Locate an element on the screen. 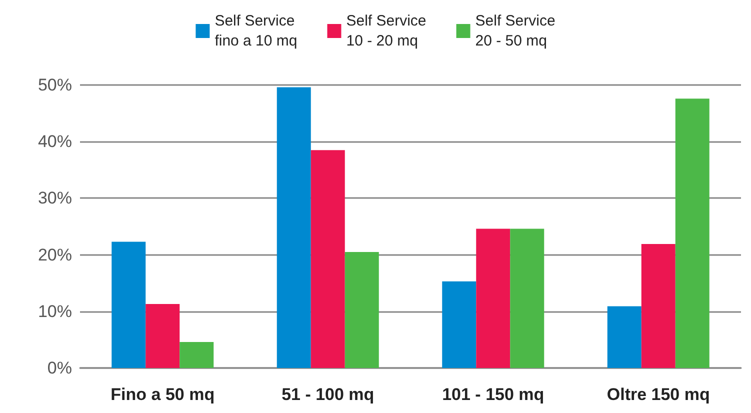 The image size is (751, 413). y-tick-label: 50% is located at coordinates (55, 85).